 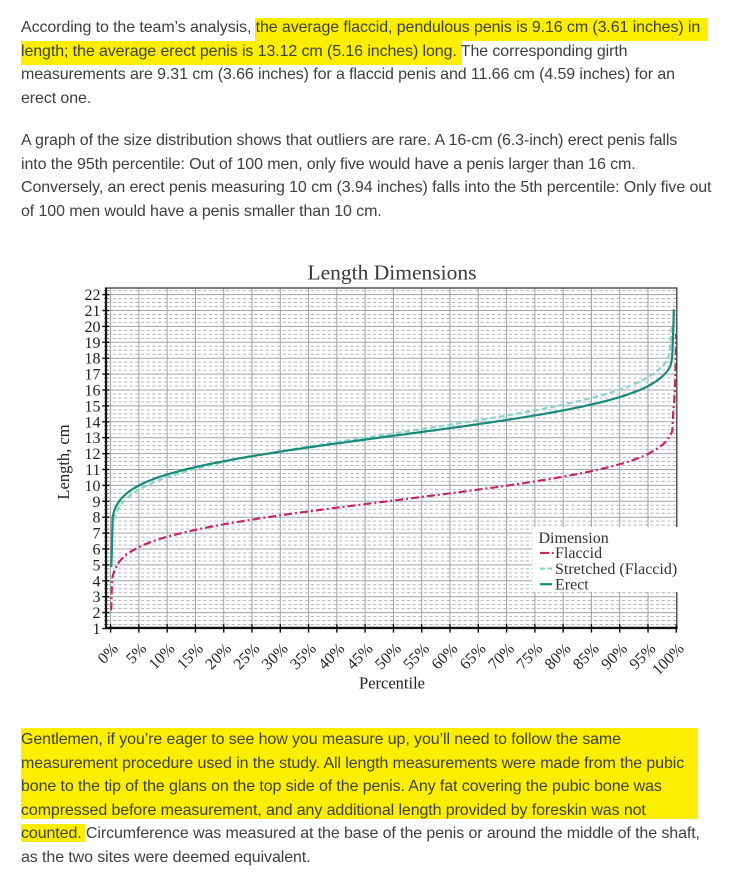 I want to click on svg-text: 2, so click(x=97, y=613).